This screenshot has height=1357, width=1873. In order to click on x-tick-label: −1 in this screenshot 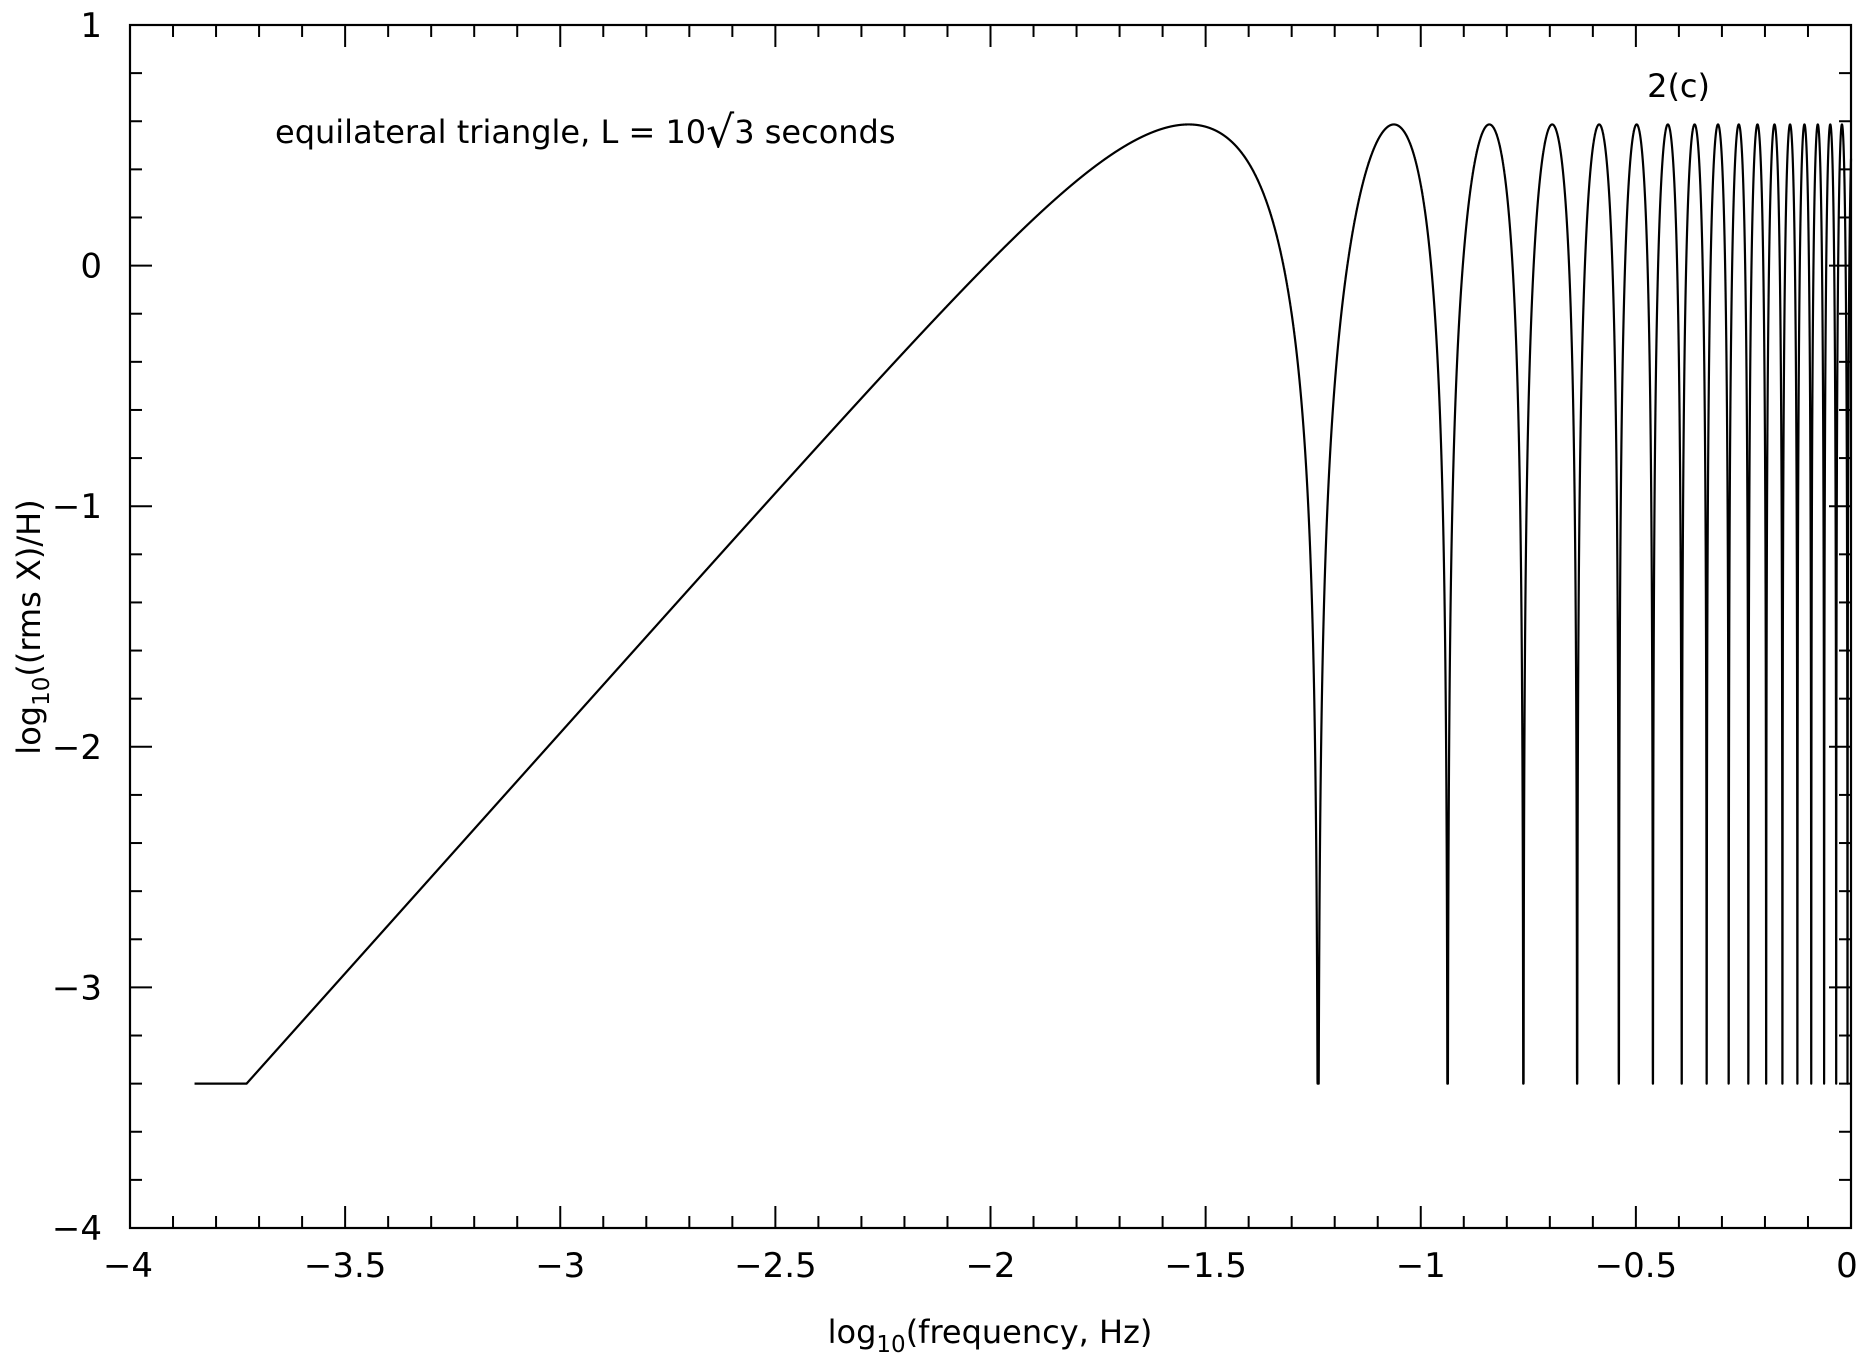, I will do `click(1421, 1266)`.